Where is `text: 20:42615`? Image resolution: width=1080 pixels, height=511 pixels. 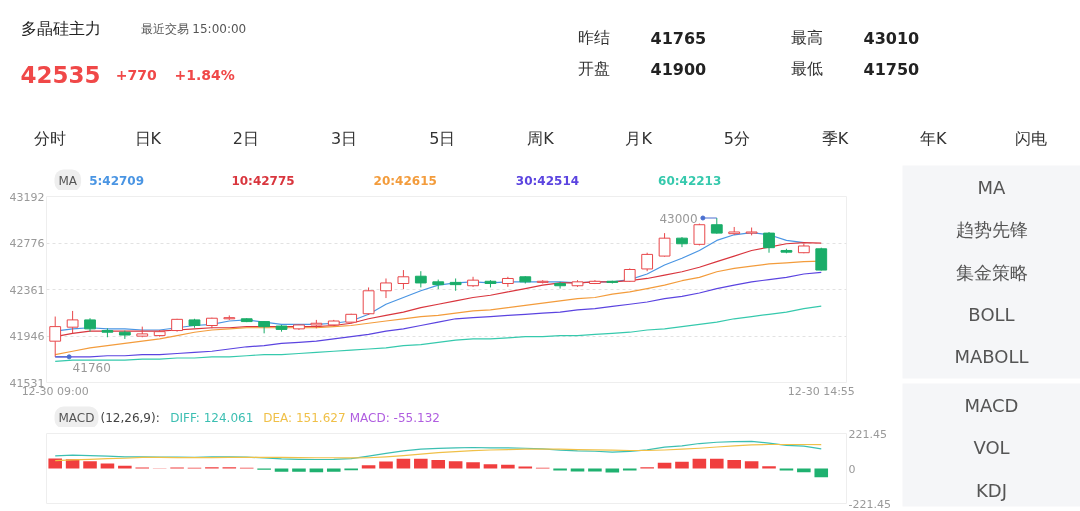
text: 20:42615 is located at coordinates (405, 180).